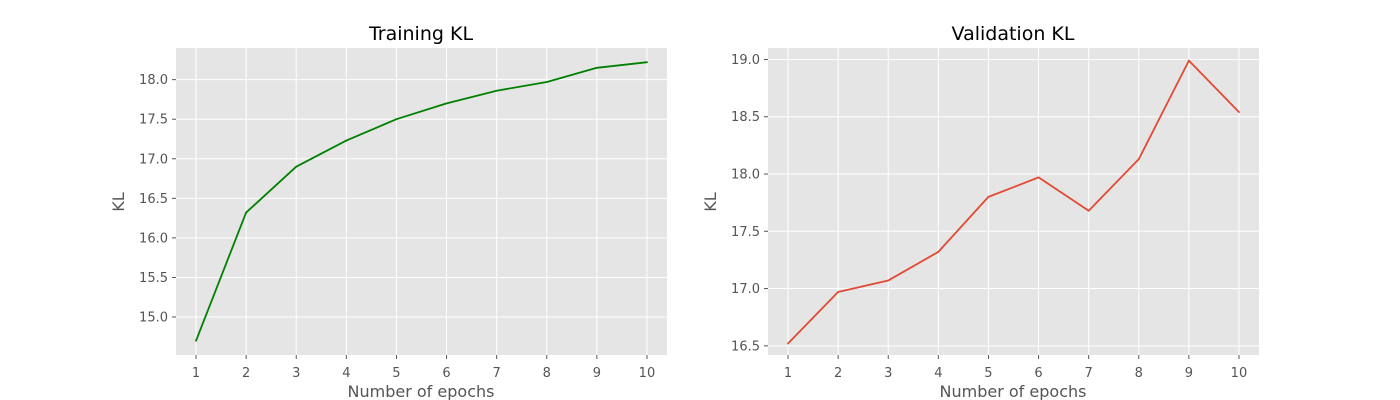  Describe the element at coordinates (153, 238) in the screenshot. I see `y-tick-label: 16.0` at that location.